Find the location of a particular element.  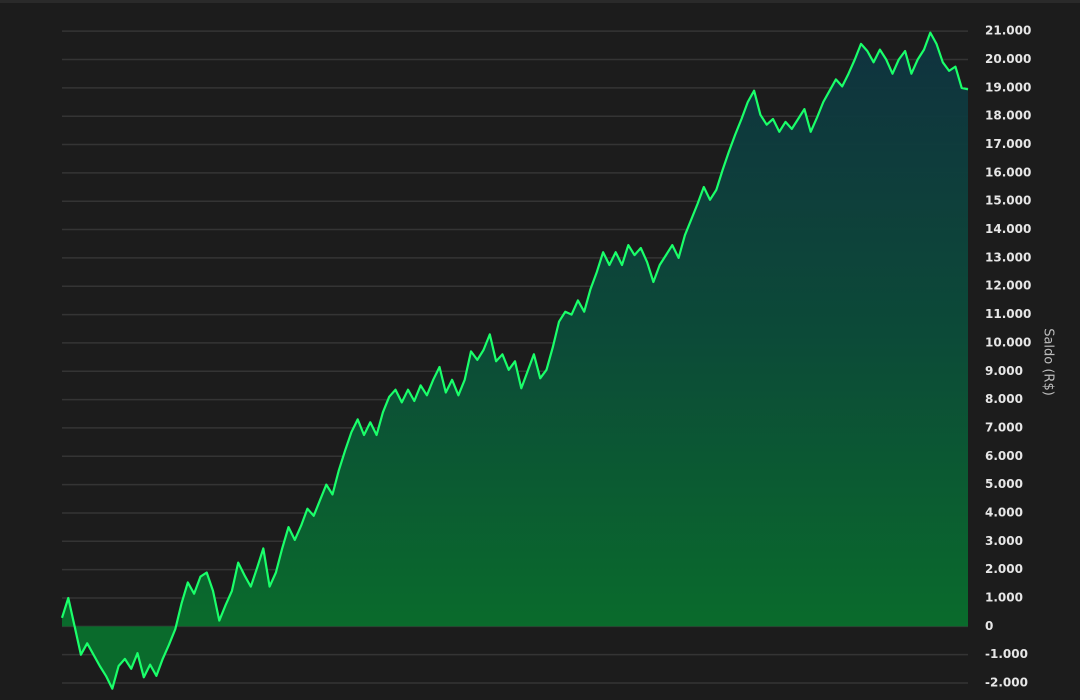

y-tick-label: 8.000 is located at coordinates (1004, 399).